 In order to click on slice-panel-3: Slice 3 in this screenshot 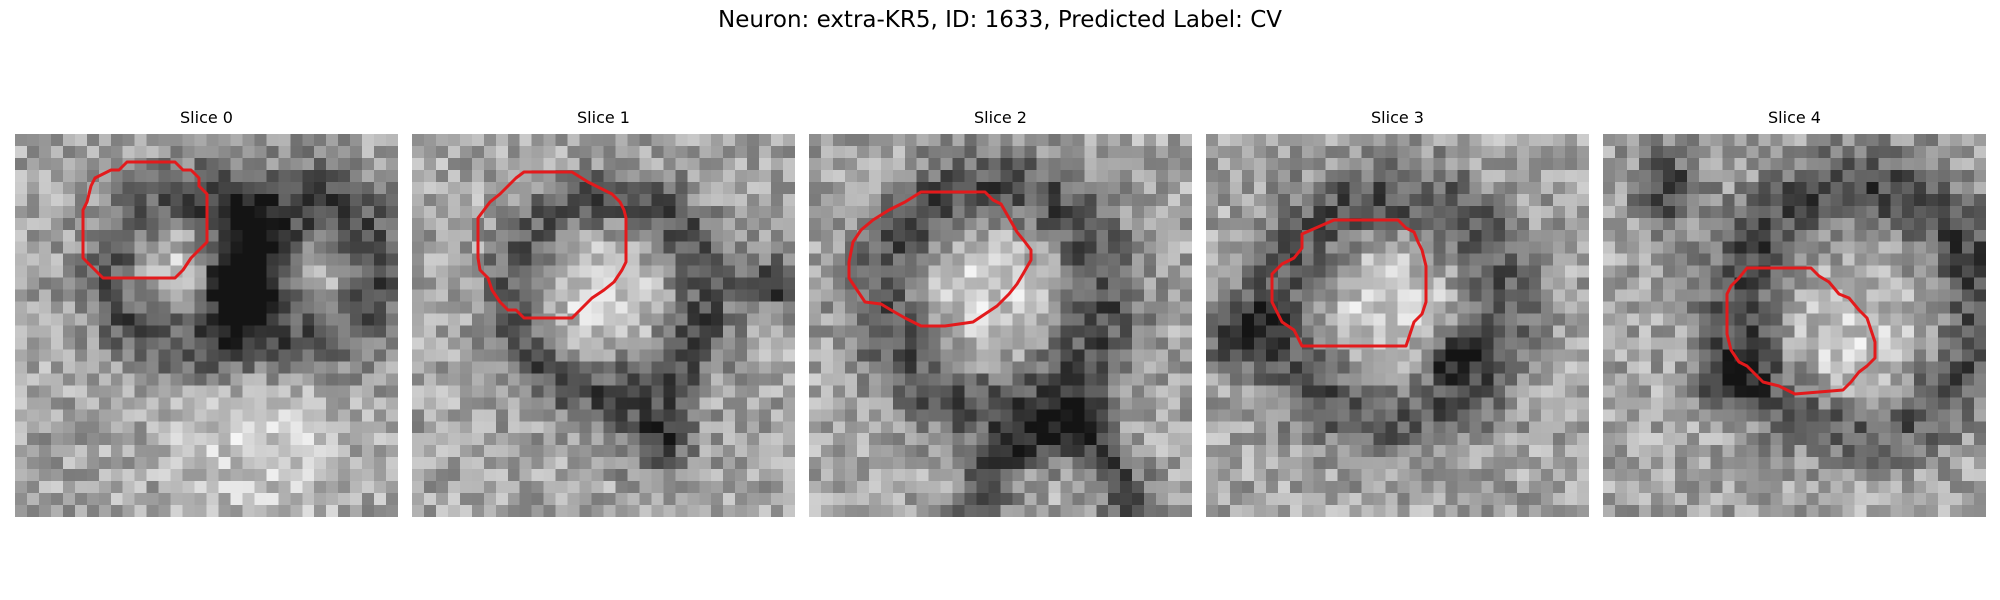, I will do `click(1397, 313)`.